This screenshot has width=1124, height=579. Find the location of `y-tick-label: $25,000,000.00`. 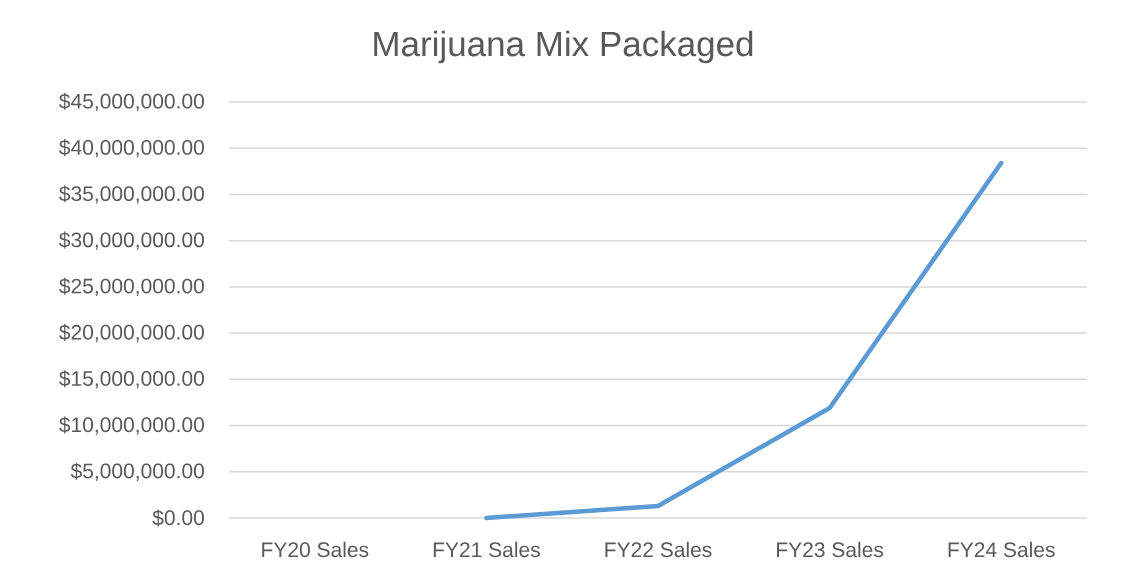

y-tick-label: $25,000,000.00 is located at coordinates (131, 286).